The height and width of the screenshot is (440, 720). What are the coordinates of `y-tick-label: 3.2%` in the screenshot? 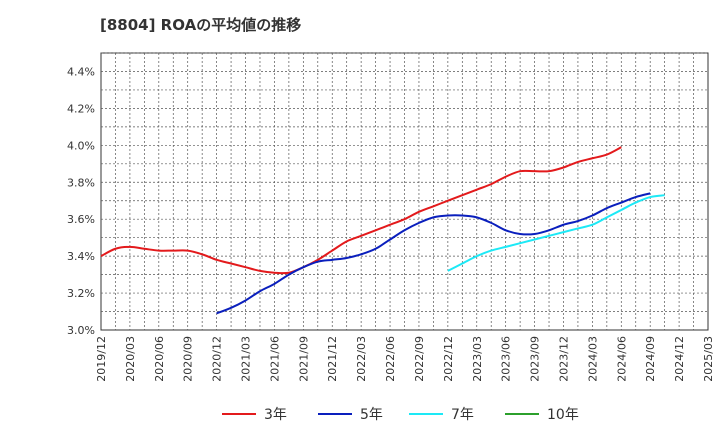 It's located at (81, 293).